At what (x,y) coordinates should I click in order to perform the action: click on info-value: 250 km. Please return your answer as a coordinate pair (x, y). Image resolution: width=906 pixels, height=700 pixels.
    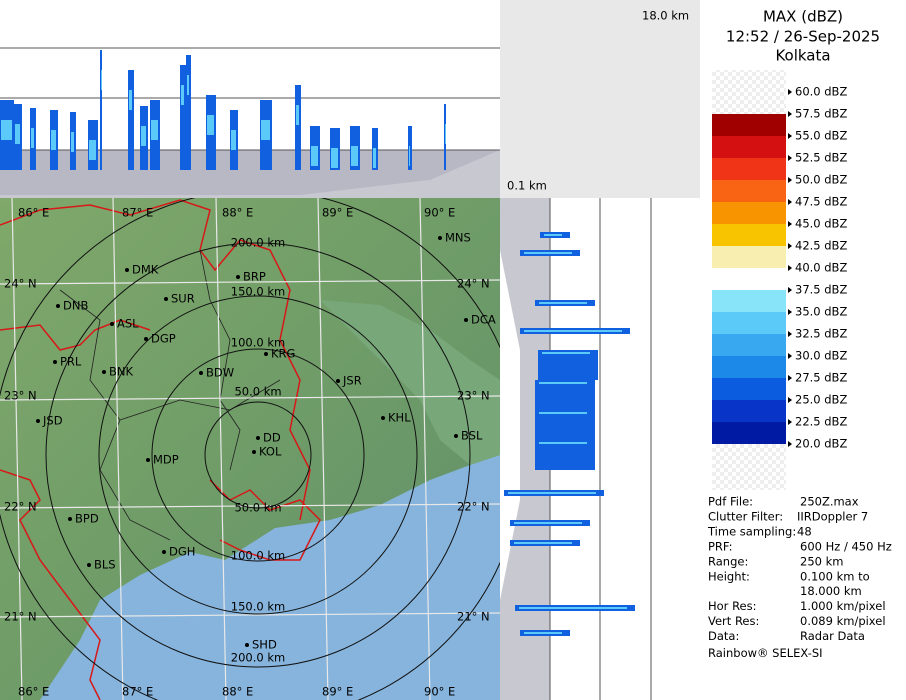
    Looking at the image, I should click on (821, 562).